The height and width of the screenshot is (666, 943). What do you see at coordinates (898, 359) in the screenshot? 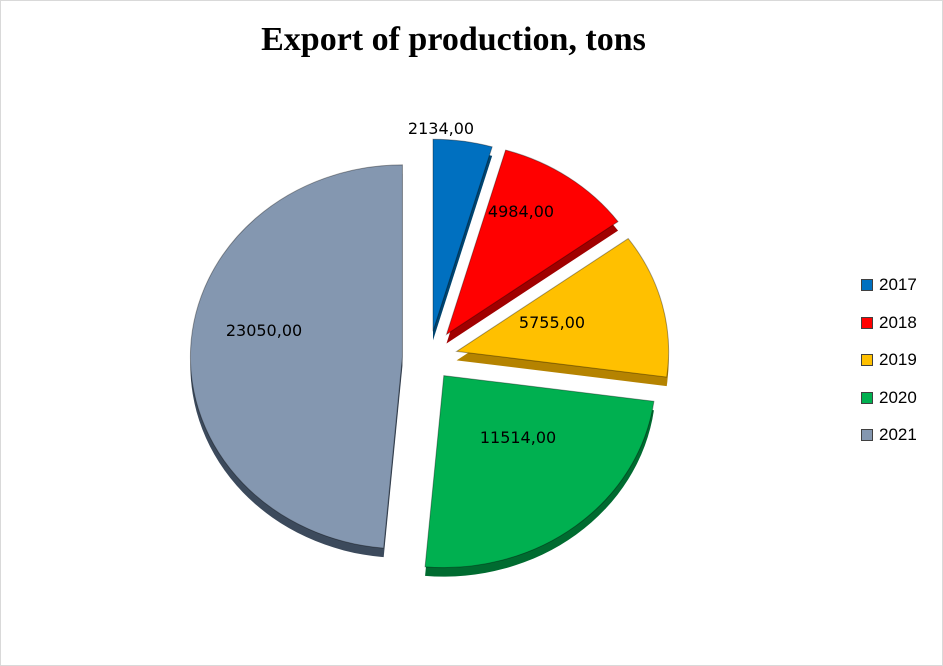
I see `legend-label: 2019` at bounding box center [898, 359].